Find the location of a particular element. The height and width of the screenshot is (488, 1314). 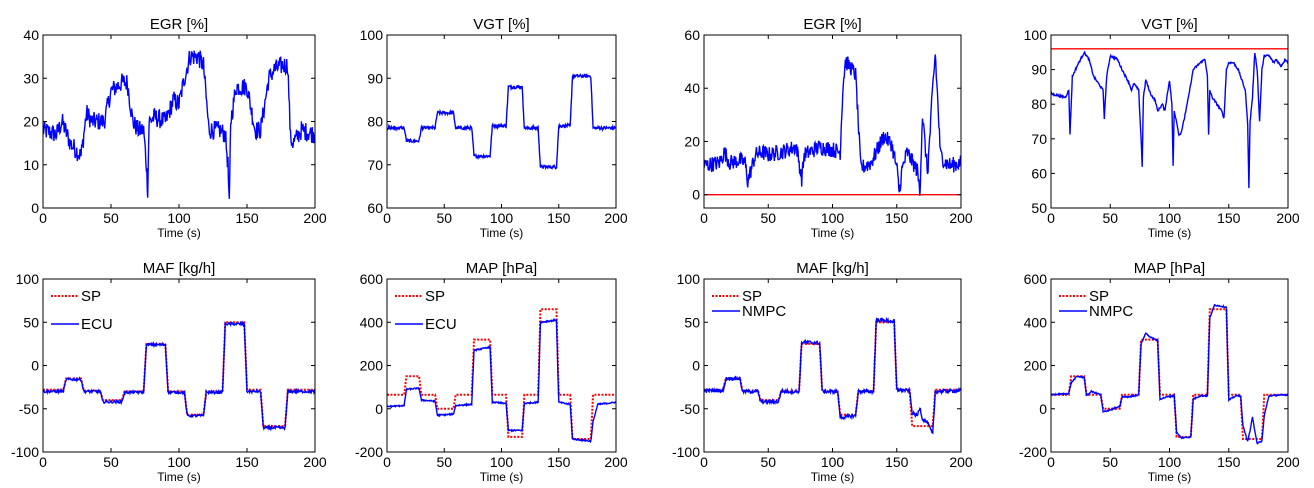

legend-label: ECU is located at coordinates (97, 324).